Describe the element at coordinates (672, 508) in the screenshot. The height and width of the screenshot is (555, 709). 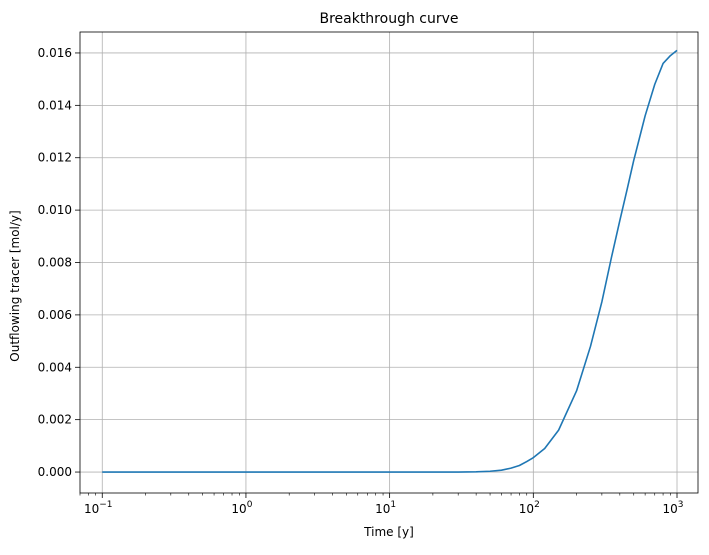
I see `x-tick-label: 10³` at that location.